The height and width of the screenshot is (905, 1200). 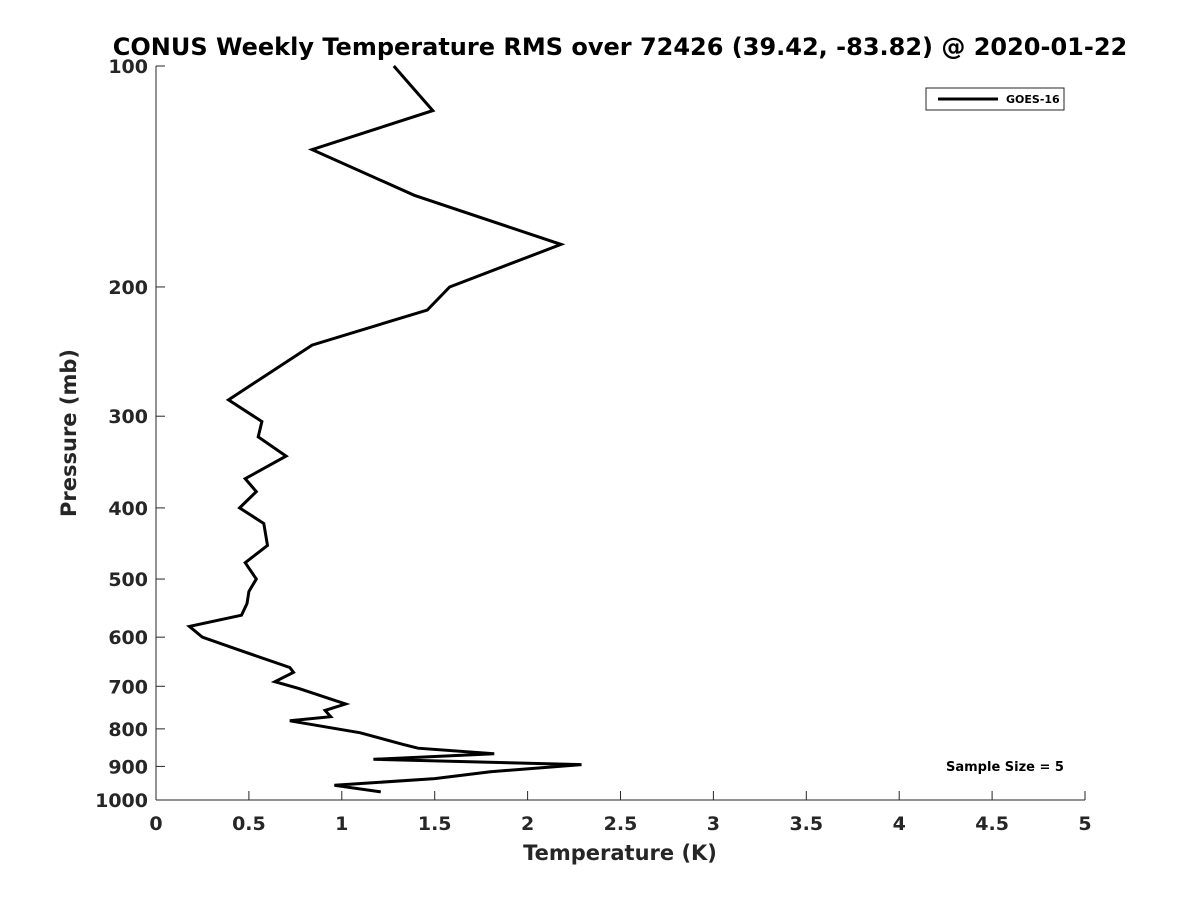 I want to click on x-tick-label: 3, so click(x=713, y=824).